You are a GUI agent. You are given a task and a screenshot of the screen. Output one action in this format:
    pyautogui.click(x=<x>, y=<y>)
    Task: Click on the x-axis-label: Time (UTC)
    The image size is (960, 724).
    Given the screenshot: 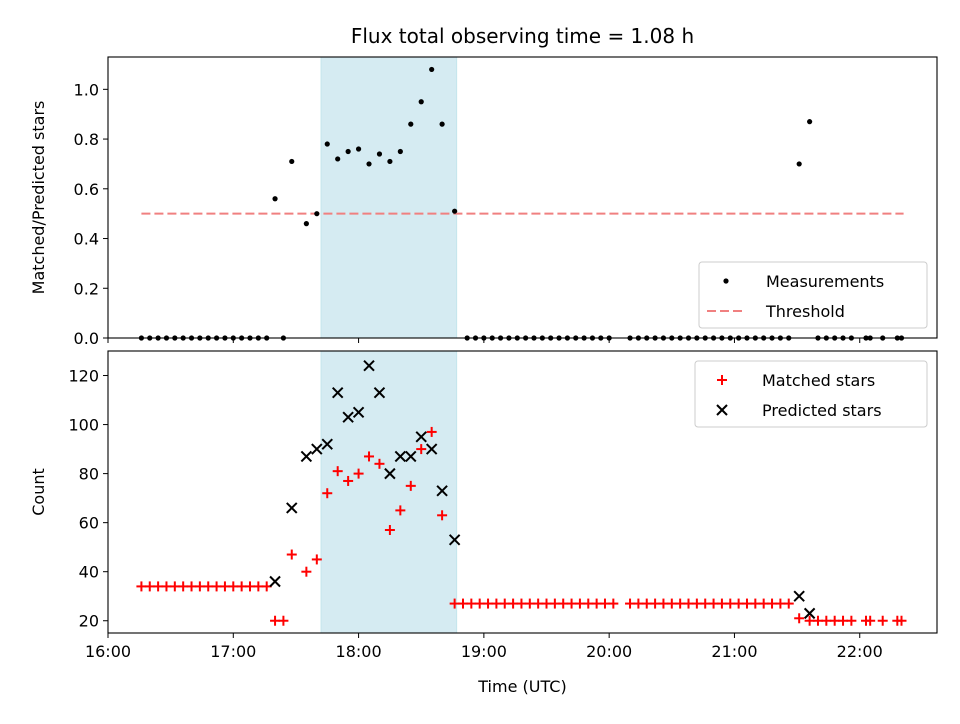 What is the action you would take?
    pyautogui.click(x=521, y=686)
    